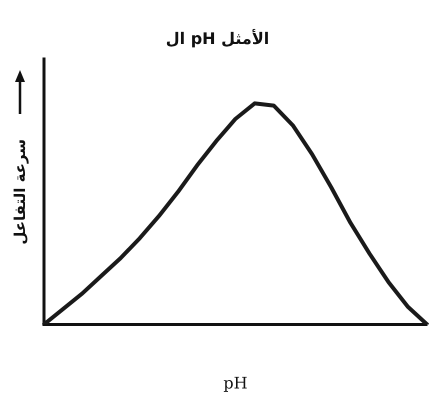  I want to click on y-axis-title: سرعة التفاعل, so click(19, 191).